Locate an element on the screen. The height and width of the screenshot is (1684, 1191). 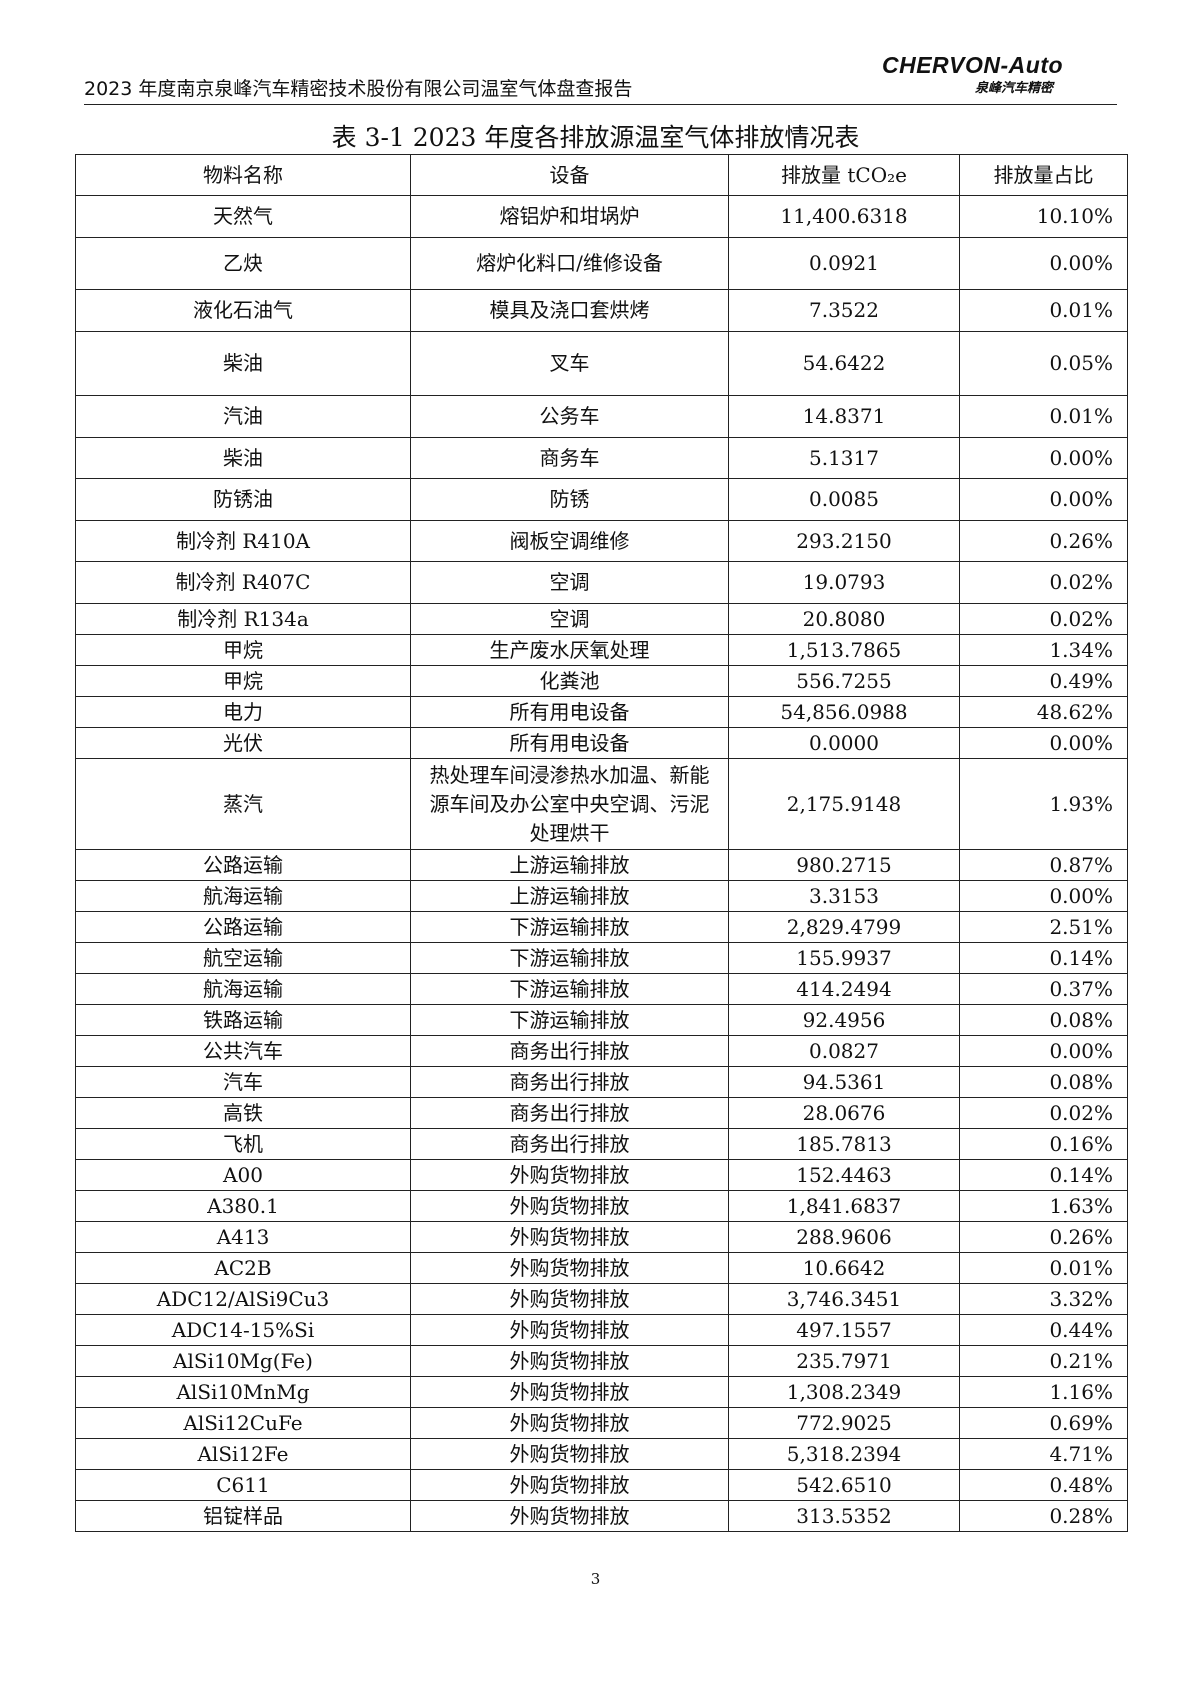
table-cell: 0.05% is located at coordinates (1043, 363).